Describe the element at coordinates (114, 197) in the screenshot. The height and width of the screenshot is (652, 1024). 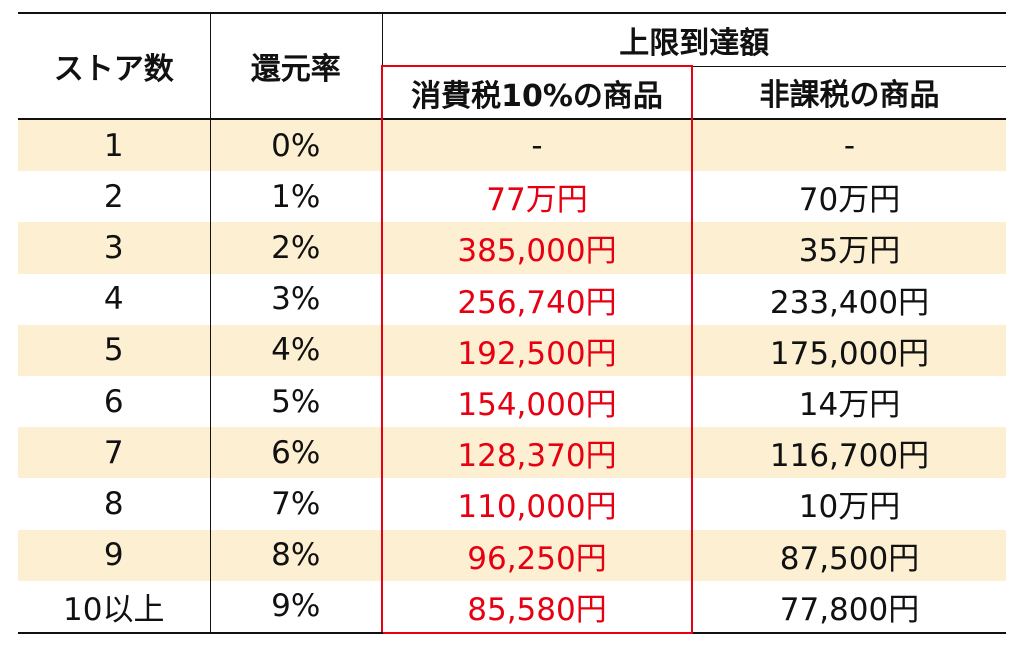
I see `cell-stores: 2` at that location.